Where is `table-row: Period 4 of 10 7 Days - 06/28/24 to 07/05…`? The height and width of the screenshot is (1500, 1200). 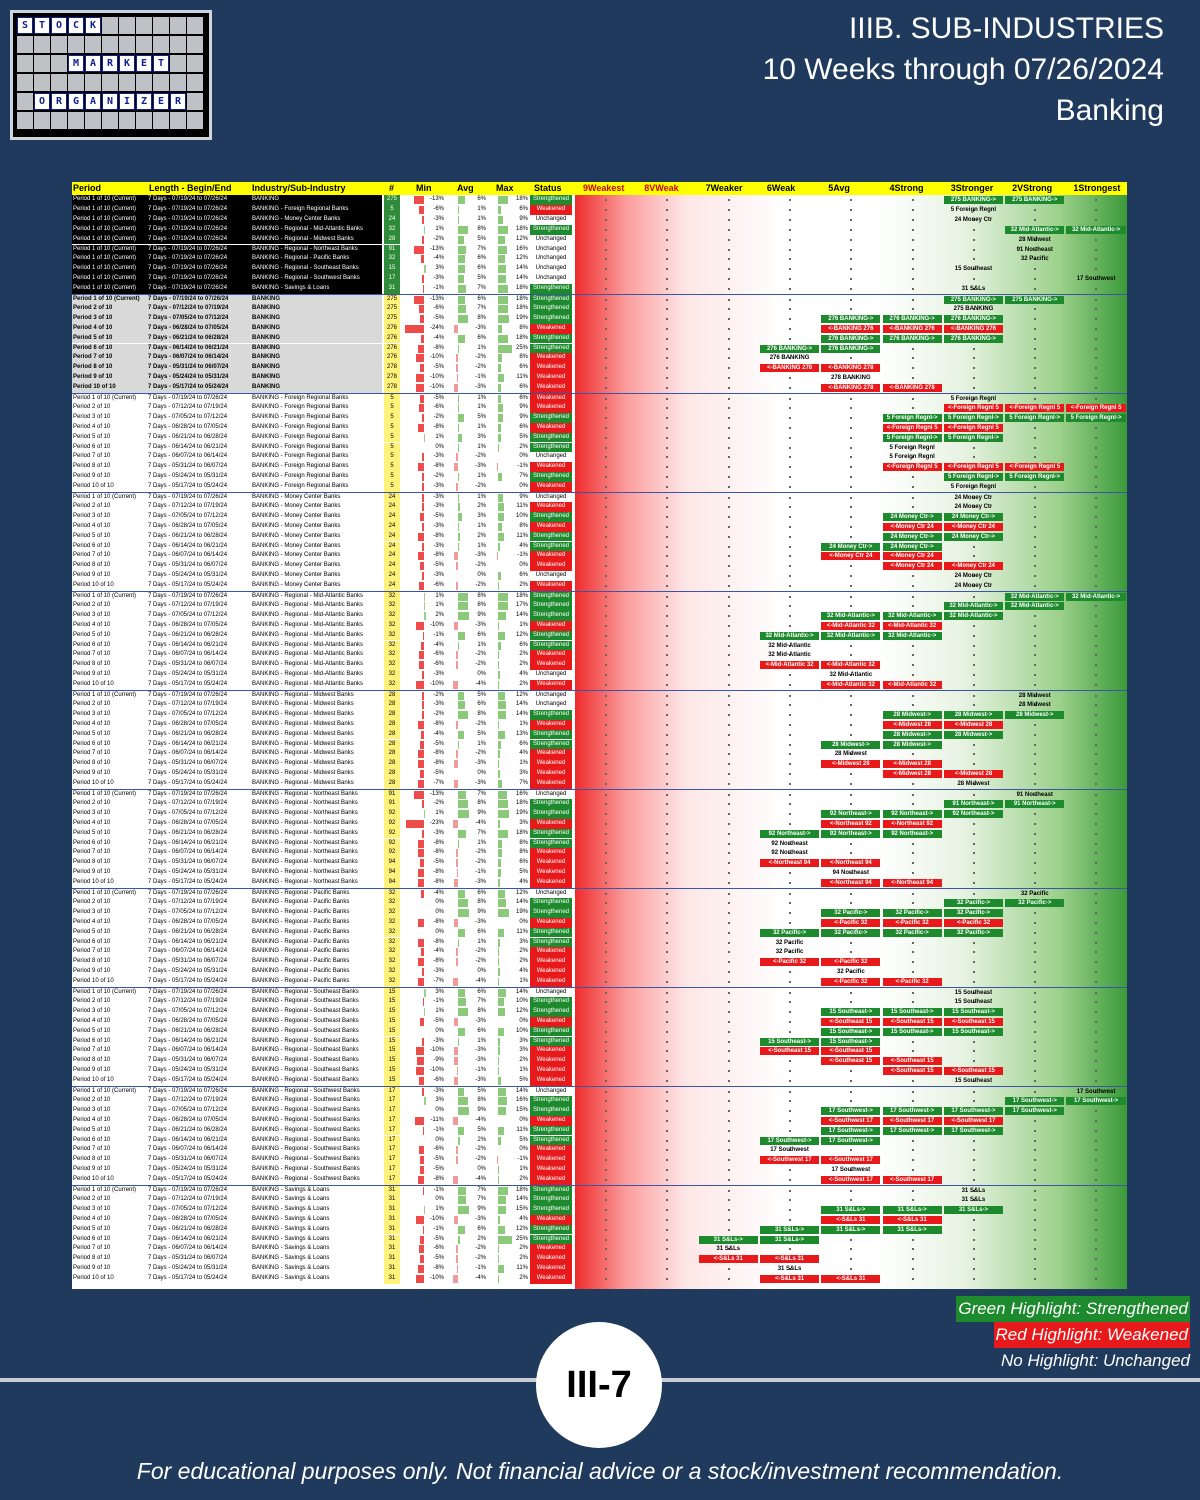 table-row: Period 4 of 10 7 Days - 06/28/24 to 07/05… is located at coordinates (599, 823).